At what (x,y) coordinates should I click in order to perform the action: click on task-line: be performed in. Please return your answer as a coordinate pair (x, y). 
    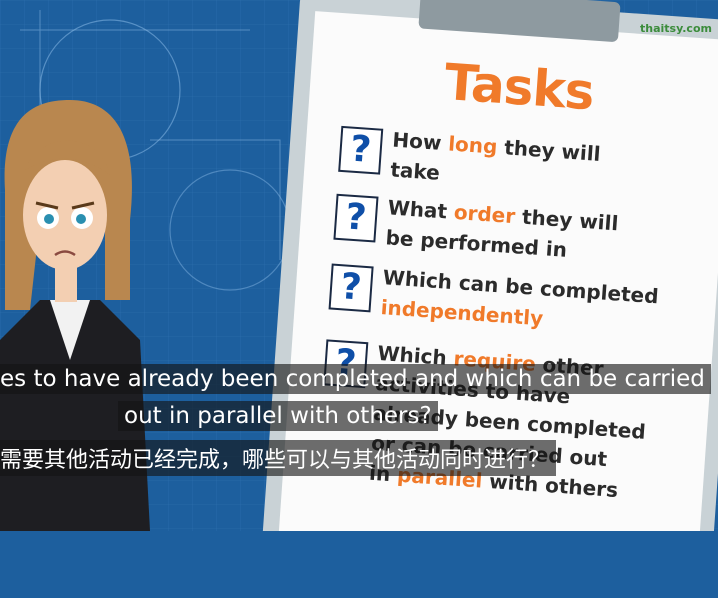
    Looking at the image, I should click on (476, 243).